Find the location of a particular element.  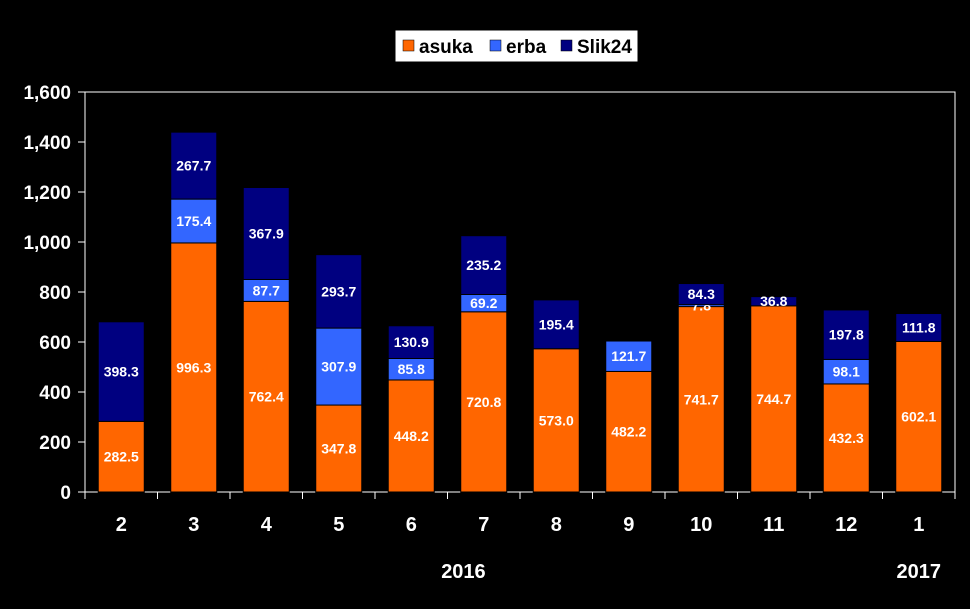

data-label: 741.7 is located at coordinates (701, 399).